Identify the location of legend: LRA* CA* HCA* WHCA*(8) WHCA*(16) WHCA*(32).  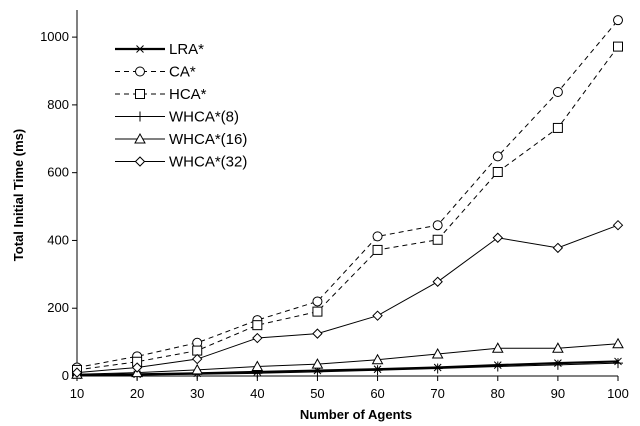
(181, 106).